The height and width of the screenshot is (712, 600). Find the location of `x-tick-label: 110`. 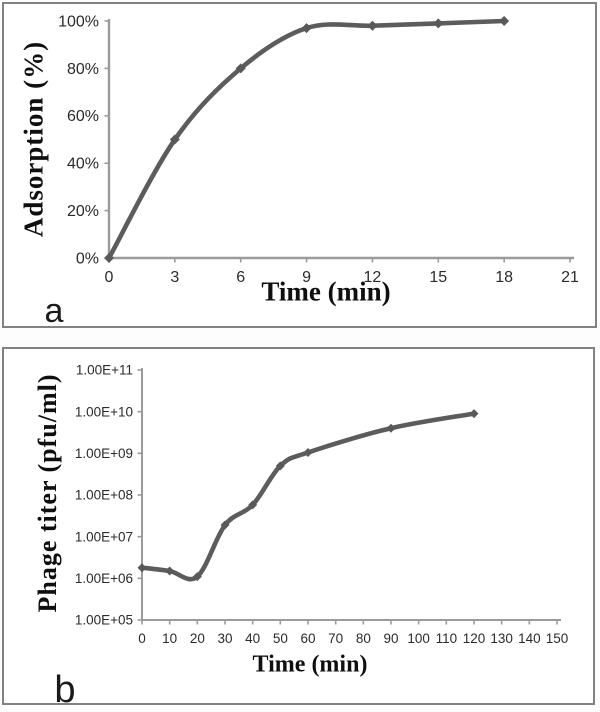

x-tick-label: 110 is located at coordinates (447, 638).